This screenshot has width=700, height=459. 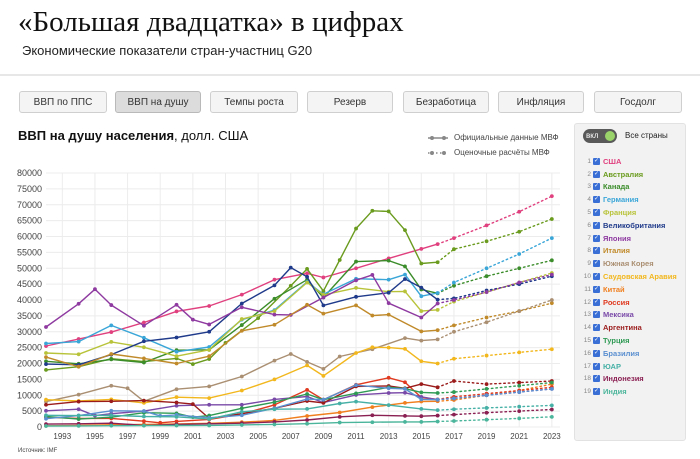 I want to click on country-item: 13 ✓ Мексика, so click(x=631, y=315).